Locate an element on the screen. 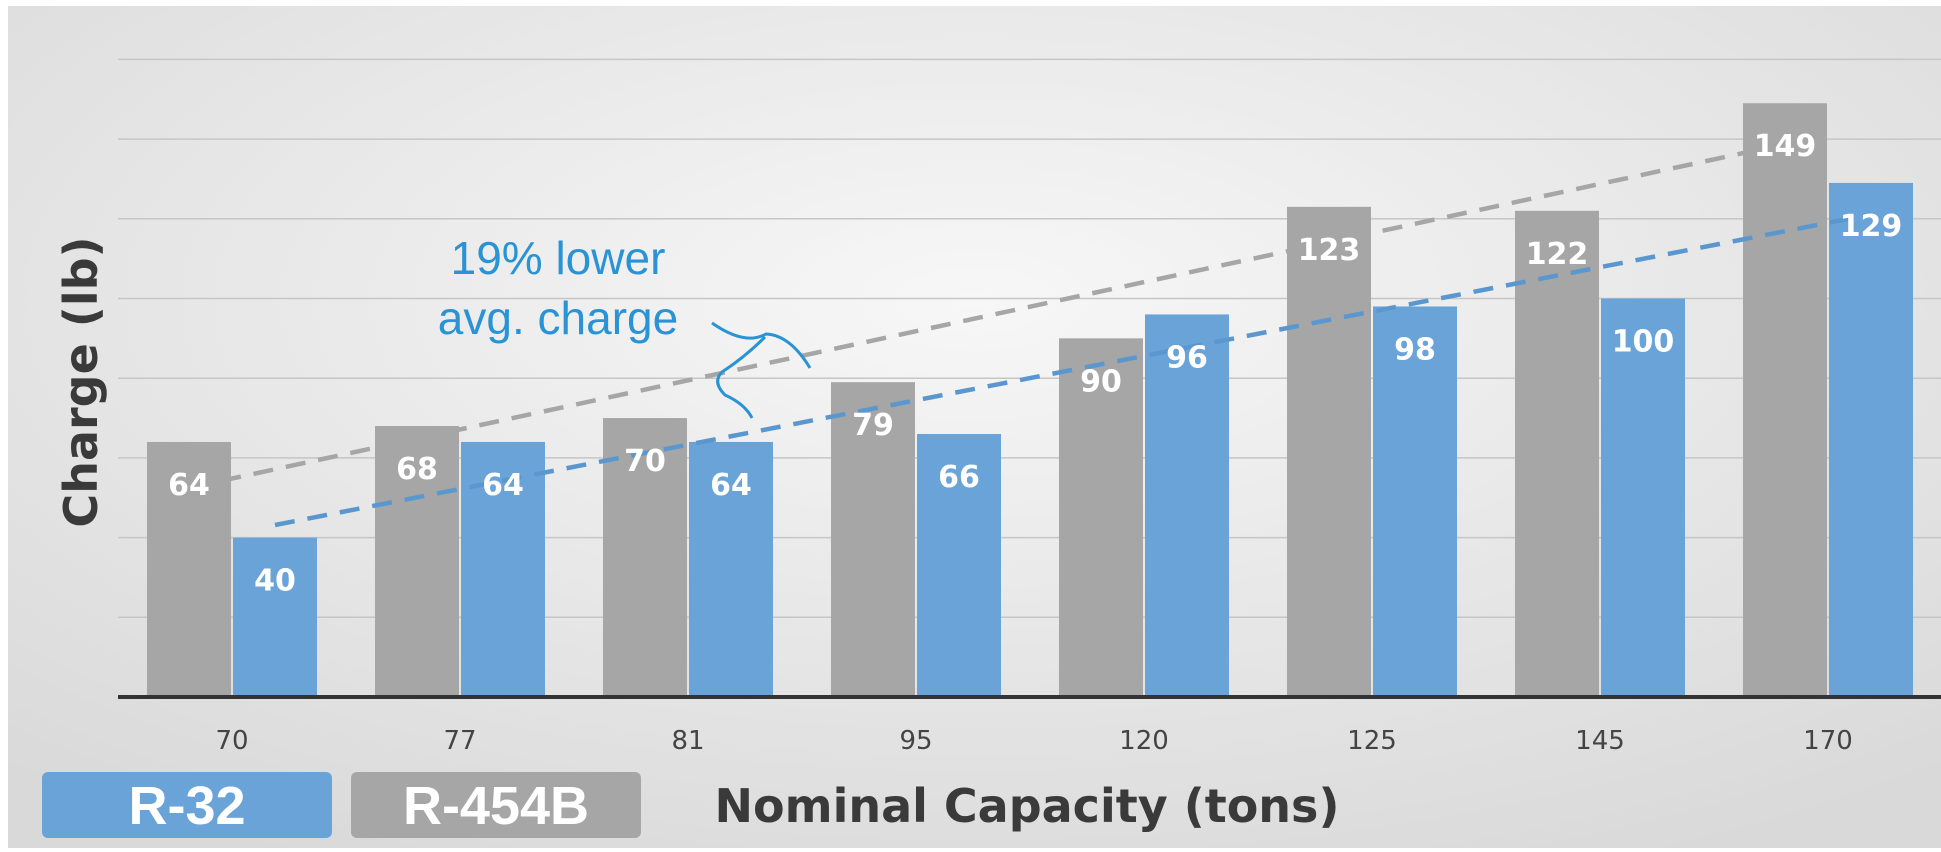 This screenshot has height=852, width=1941. value-label-r32-95: 66 is located at coordinates (959, 477).